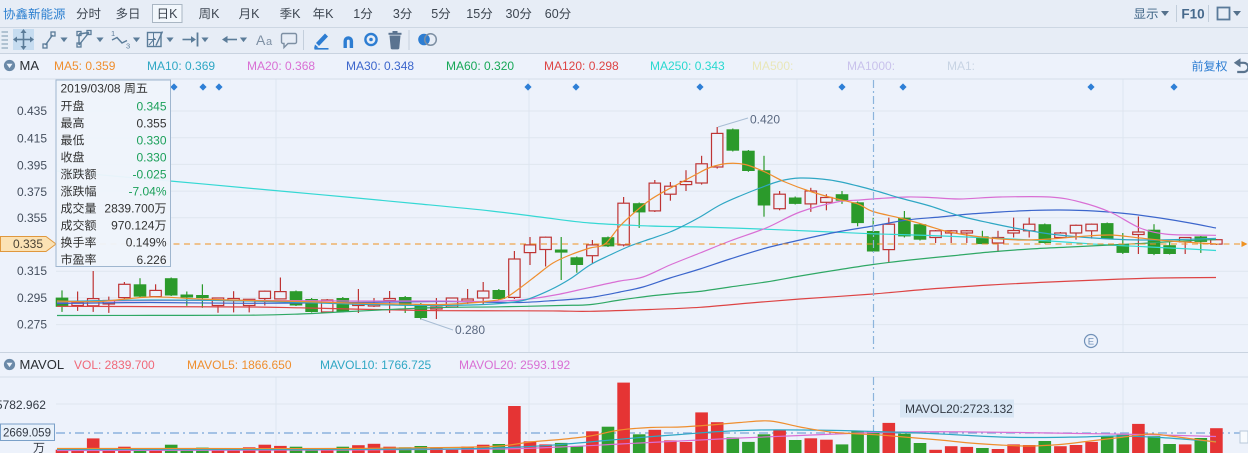 The height and width of the screenshot is (453, 1248). I want to click on svg-text: 0.375, so click(32, 192).